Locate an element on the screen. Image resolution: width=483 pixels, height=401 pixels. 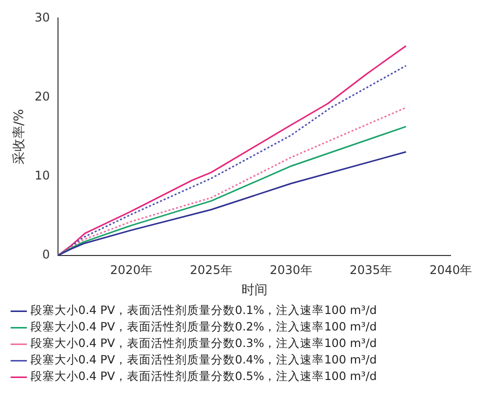
y-tick-label: 30 is located at coordinates (42, 17).